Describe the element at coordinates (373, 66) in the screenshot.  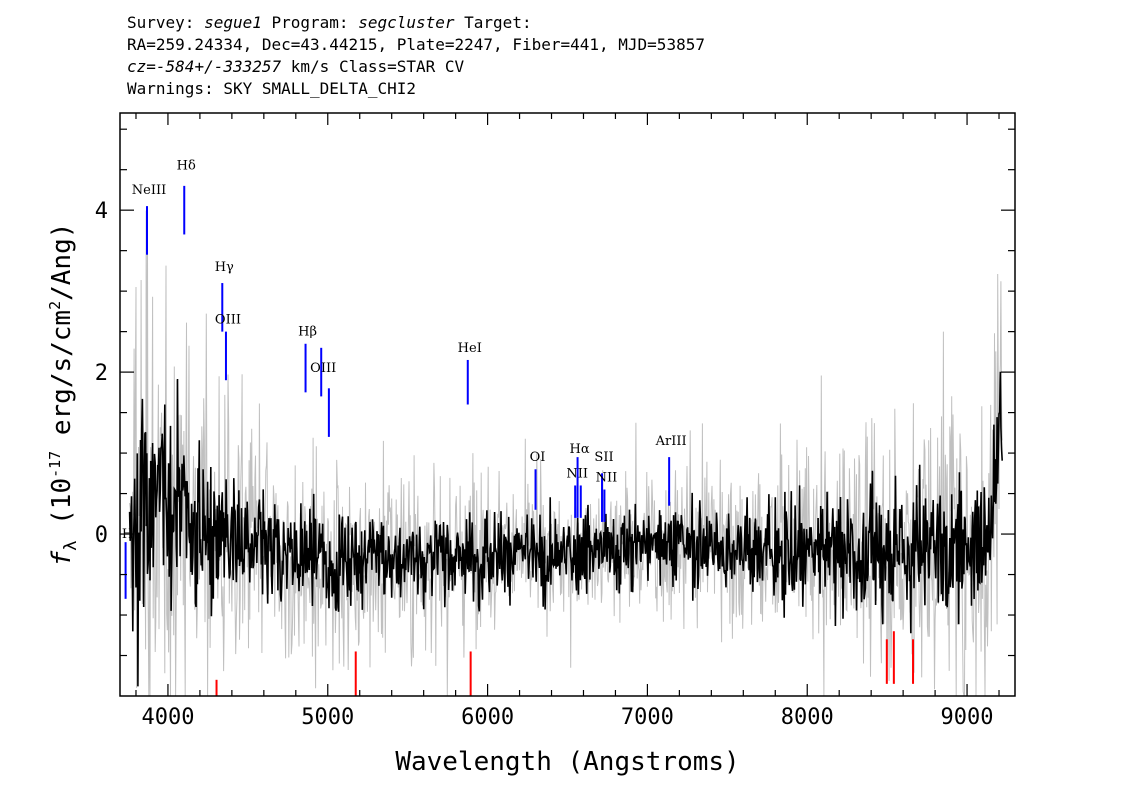
I see `class-label: km/s Class=STAR CV` at that location.